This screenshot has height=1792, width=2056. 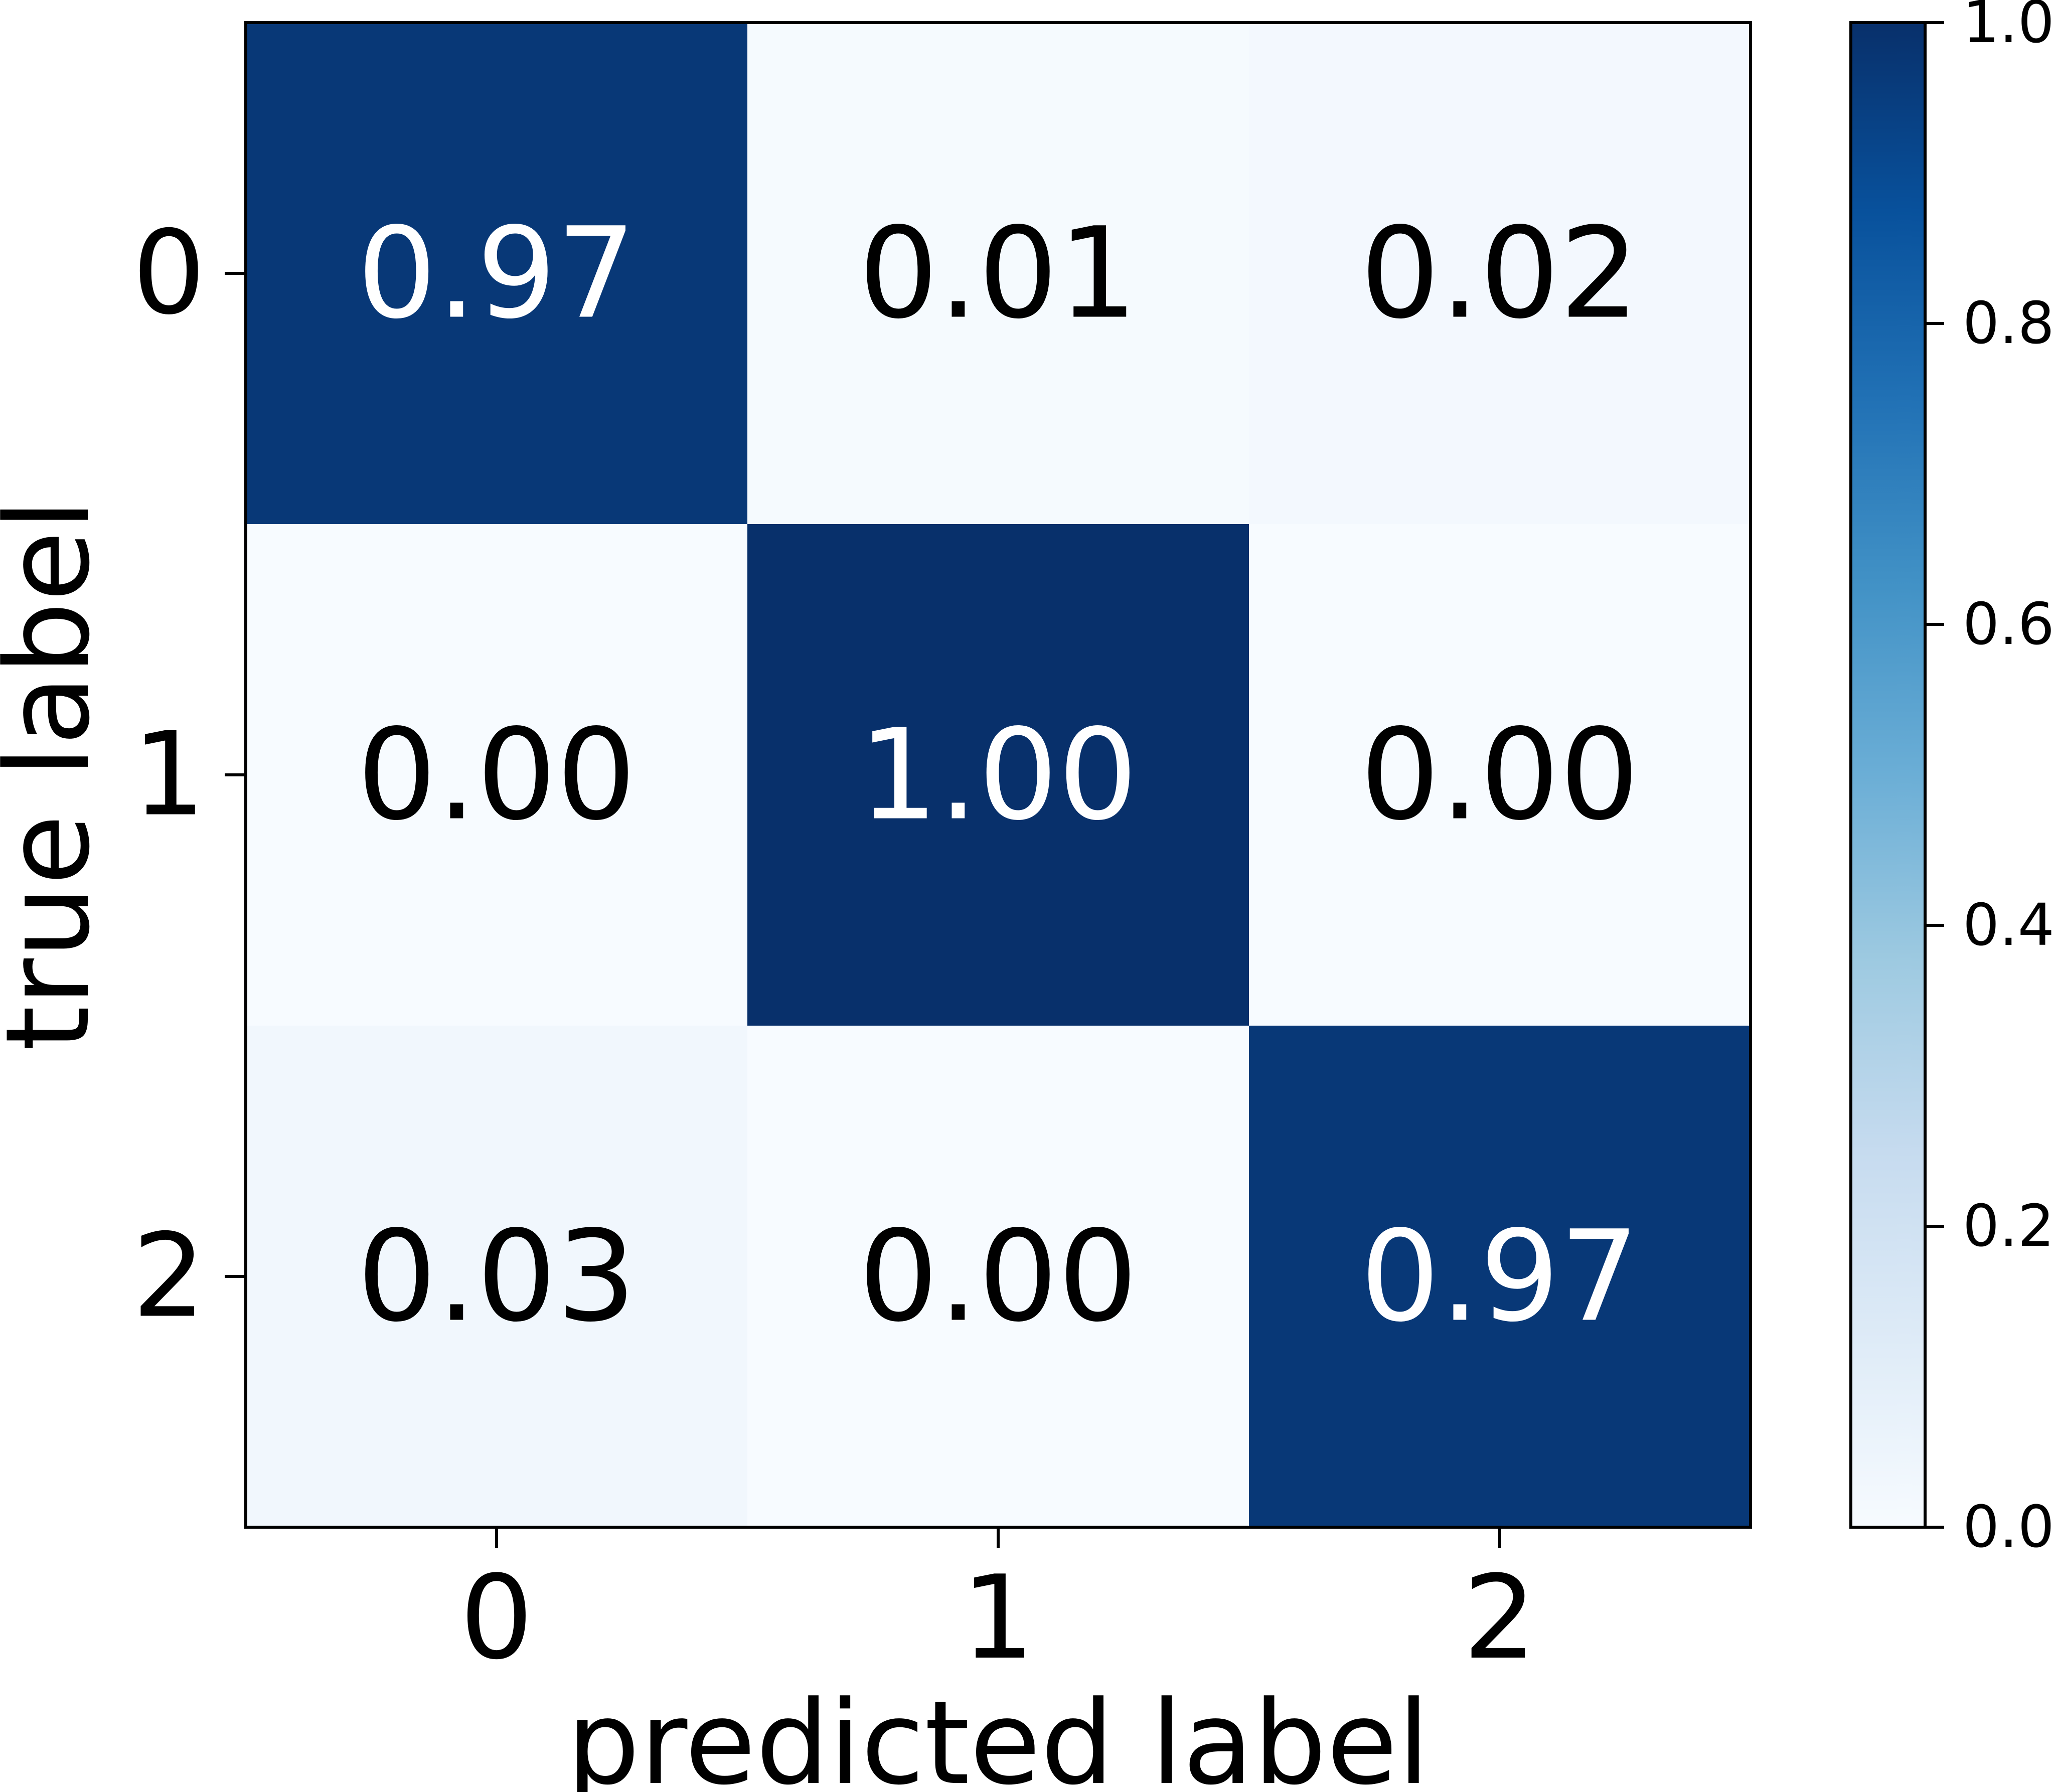 I want to click on y-tick-label: 0, so click(x=169, y=274).